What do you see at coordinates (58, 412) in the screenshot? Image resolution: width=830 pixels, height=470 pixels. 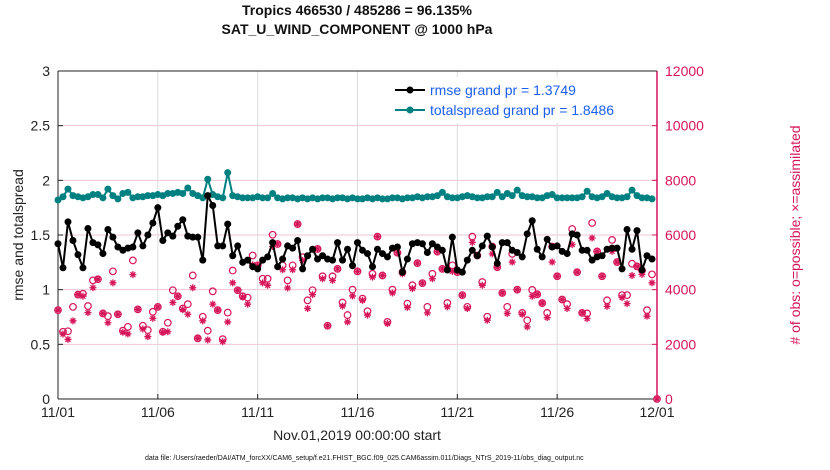 I see `x-tick-label: 11/01` at bounding box center [58, 412].